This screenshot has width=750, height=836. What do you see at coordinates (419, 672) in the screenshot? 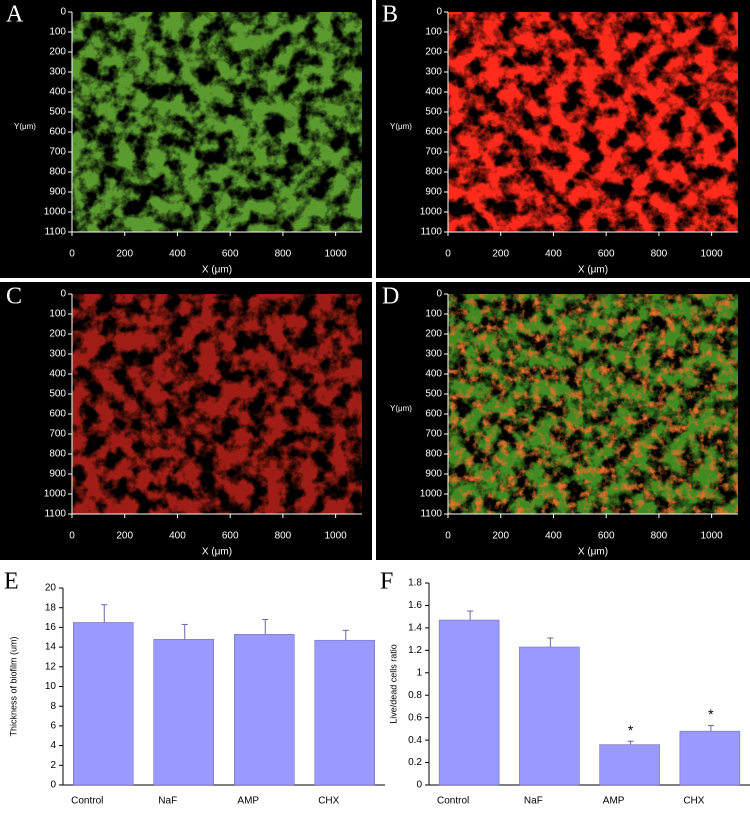
I see `y-tick-label: 1` at bounding box center [419, 672].